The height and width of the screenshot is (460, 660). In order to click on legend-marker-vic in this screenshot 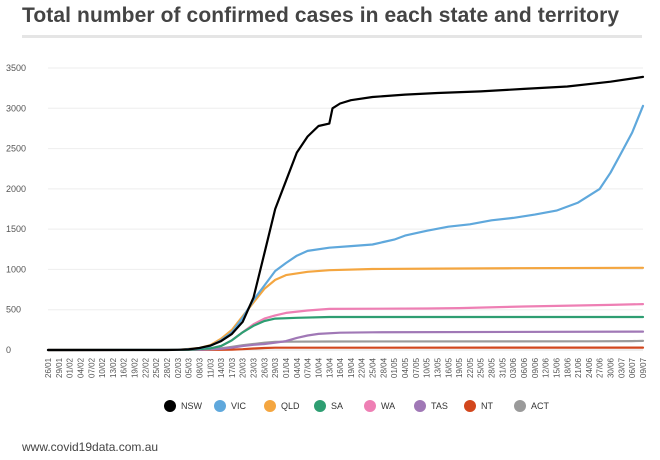, I will do `click(220, 406)`.